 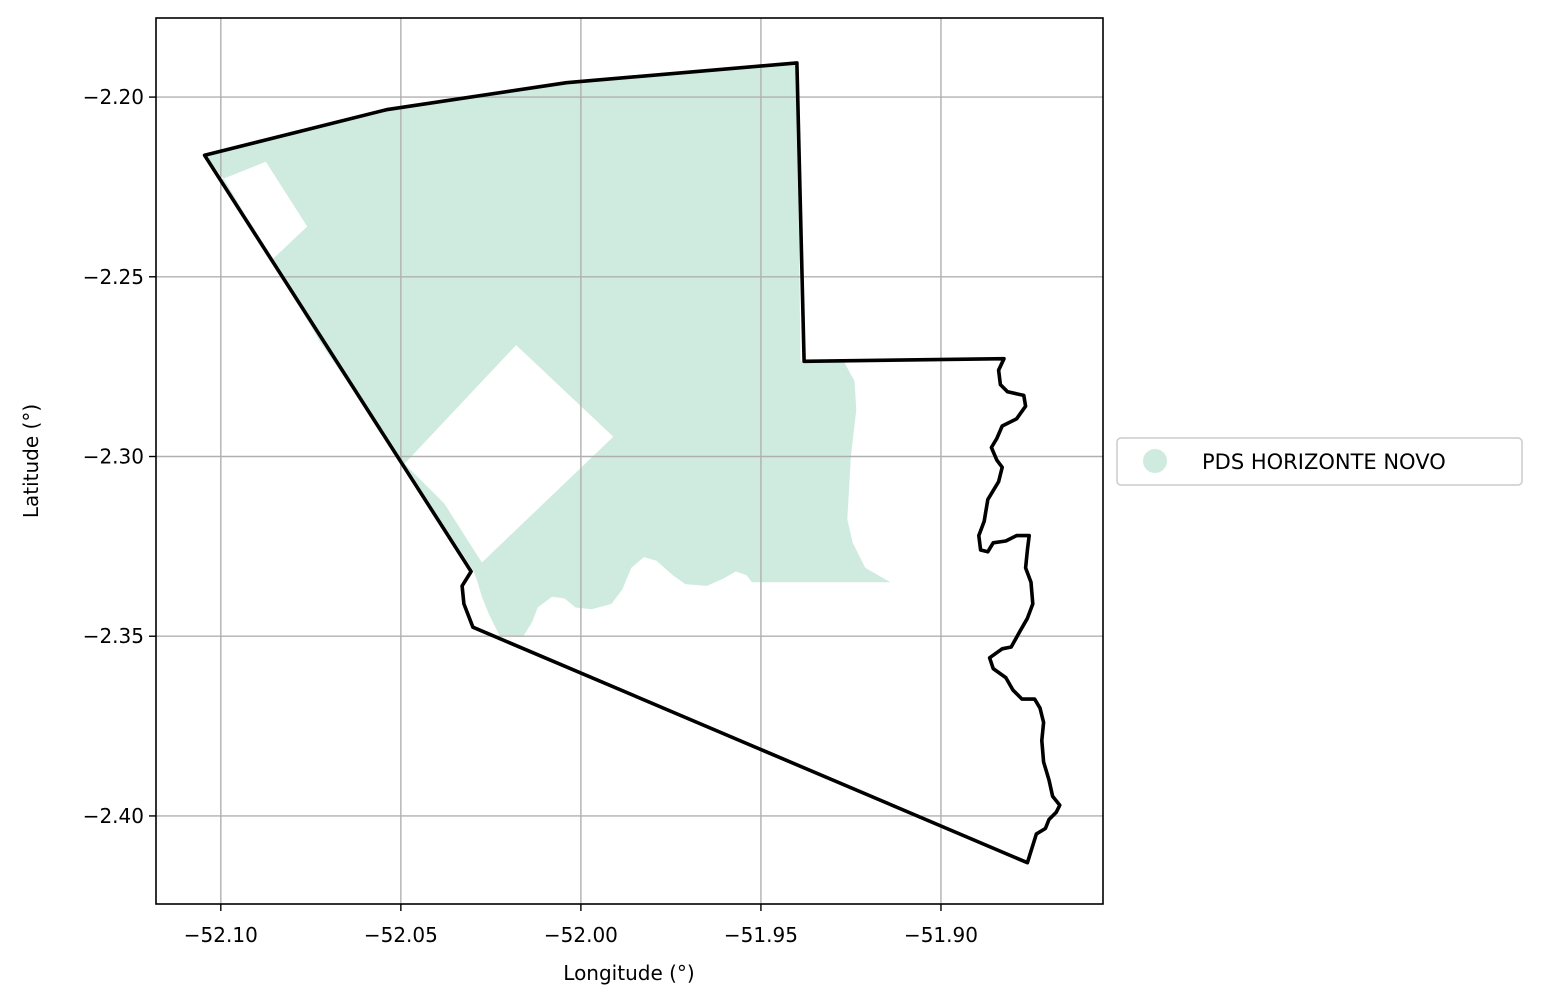 What do you see at coordinates (761, 935) in the screenshot?
I see `x-tick-label: −51.95` at bounding box center [761, 935].